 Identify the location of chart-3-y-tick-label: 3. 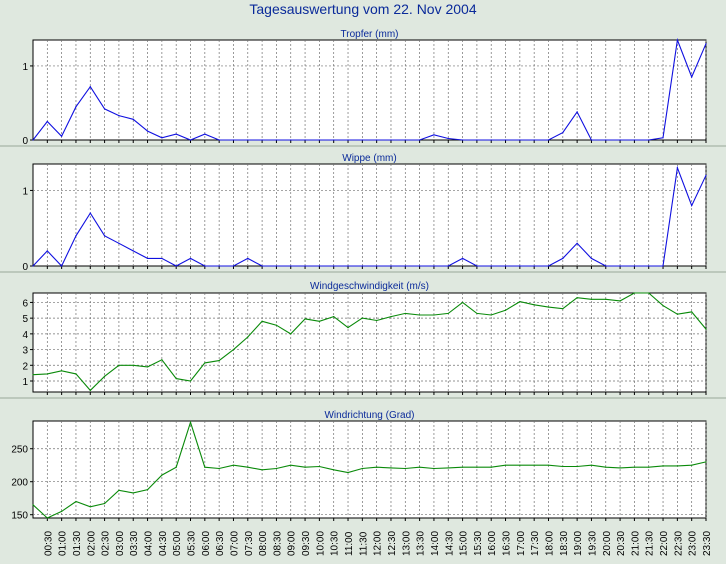
(25, 351).